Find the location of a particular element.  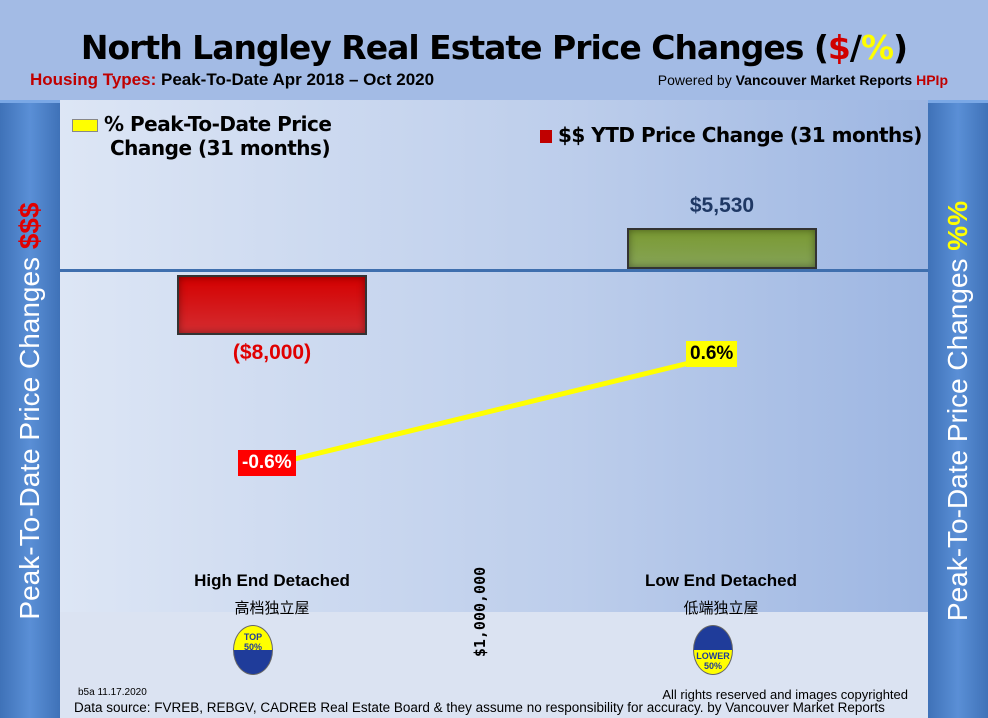

percent-line is located at coordinates (494, 410).